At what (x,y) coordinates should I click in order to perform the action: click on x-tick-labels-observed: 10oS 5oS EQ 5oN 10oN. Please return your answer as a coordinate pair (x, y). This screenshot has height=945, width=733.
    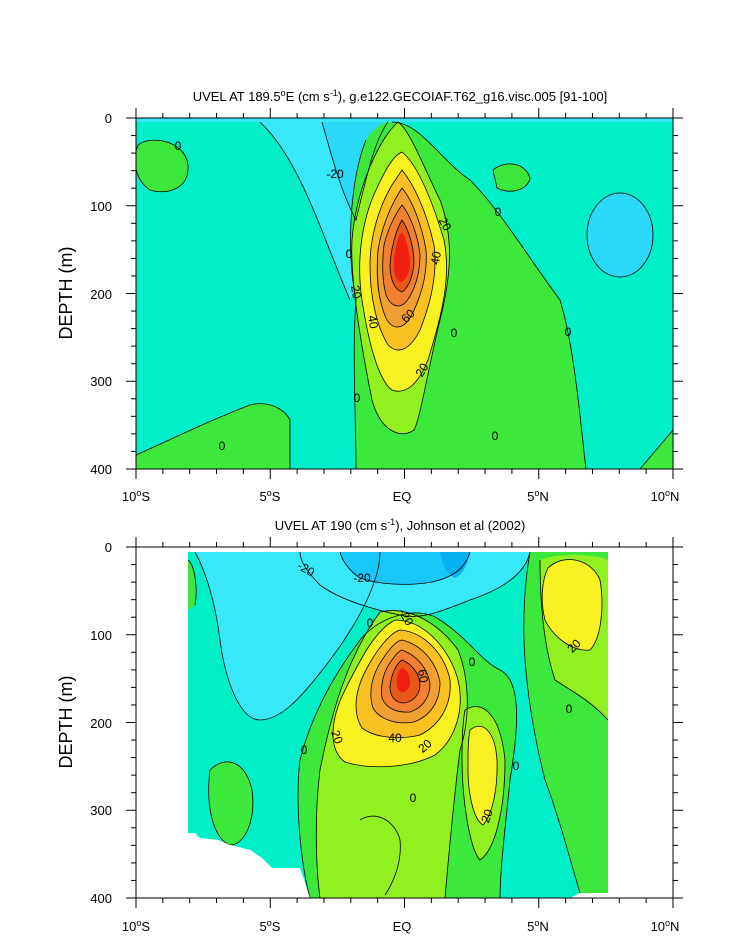
    Looking at the image, I should click on (401, 926).